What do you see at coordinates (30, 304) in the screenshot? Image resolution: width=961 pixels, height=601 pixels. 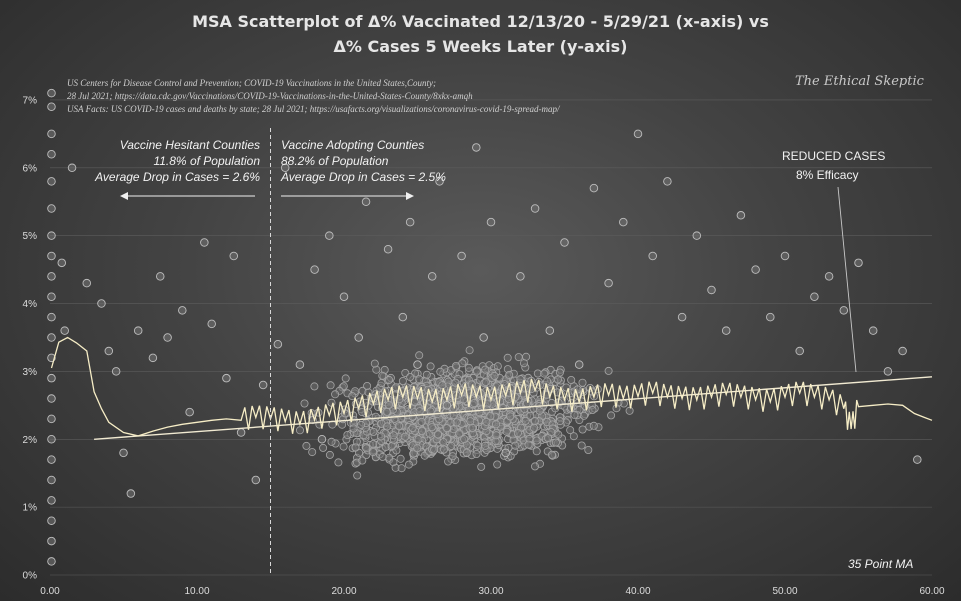 I see `y-tick-label: 4%` at bounding box center [30, 304].